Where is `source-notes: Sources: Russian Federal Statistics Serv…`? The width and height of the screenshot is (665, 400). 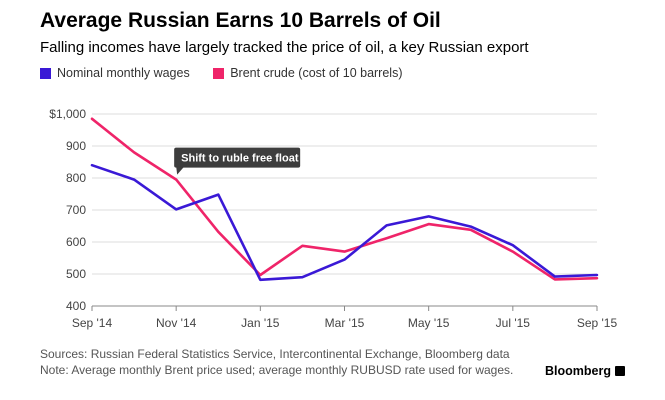 source-notes: Sources: Russian Federal Statistics Serv… is located at coordinates (276, 362).